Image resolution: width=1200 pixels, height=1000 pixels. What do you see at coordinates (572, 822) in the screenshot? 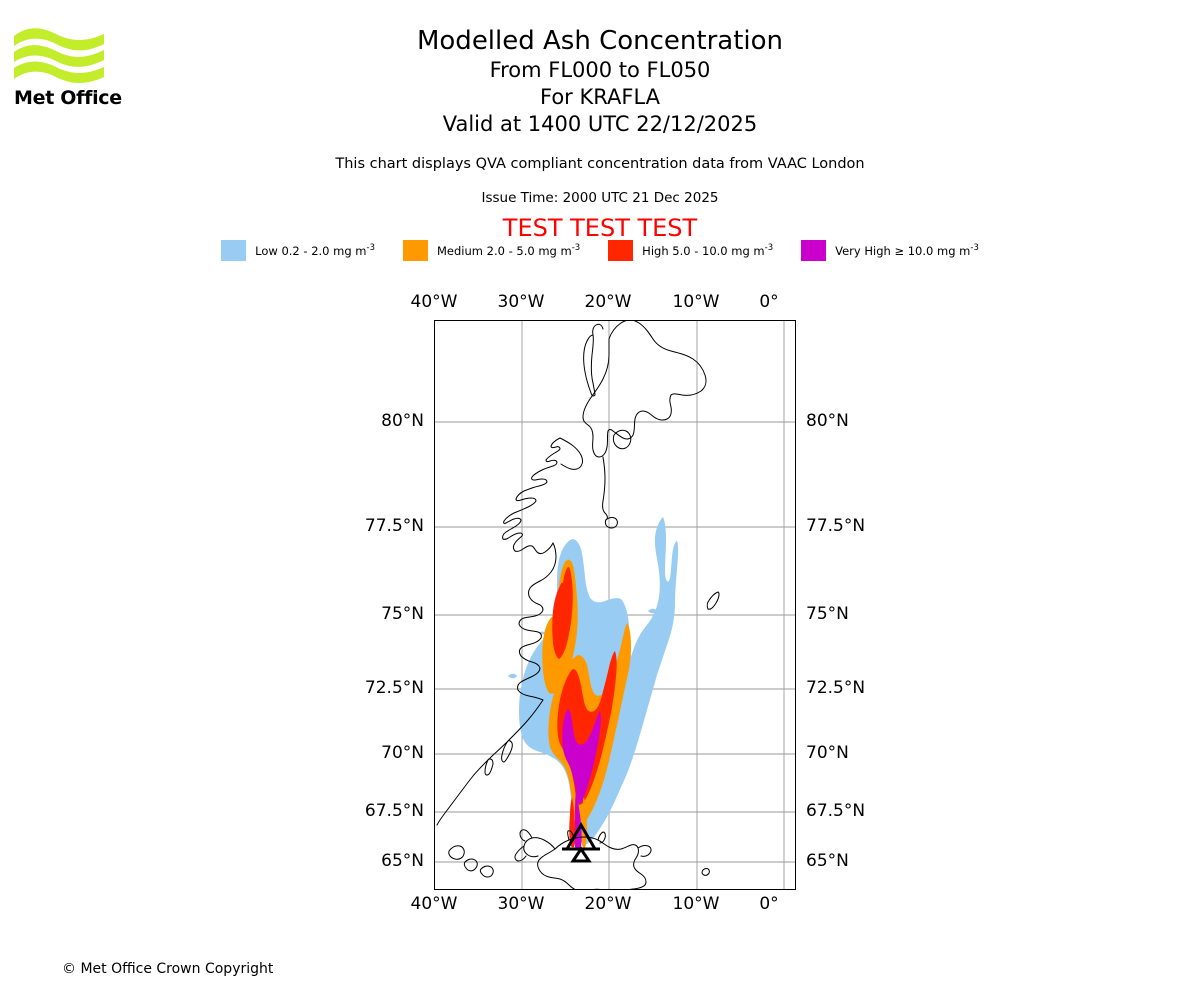
I see `ash-contour-high-stem` at bounding box center [572, 822].